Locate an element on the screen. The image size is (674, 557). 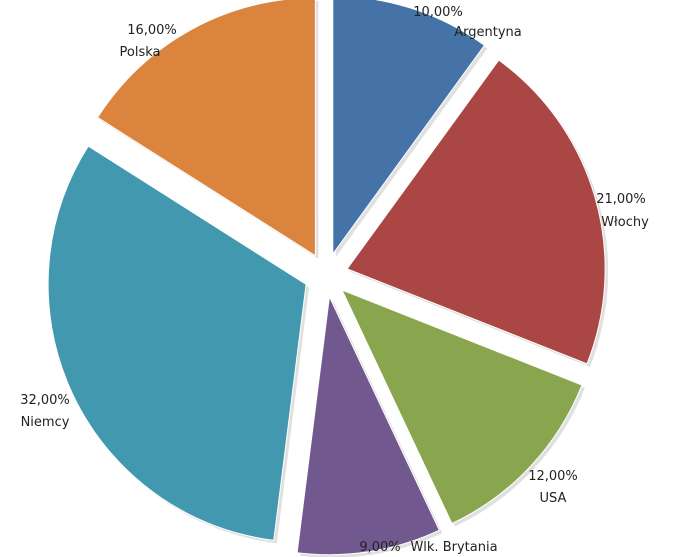
slice-category-label: Włochy is located at coordinates (625, 222).